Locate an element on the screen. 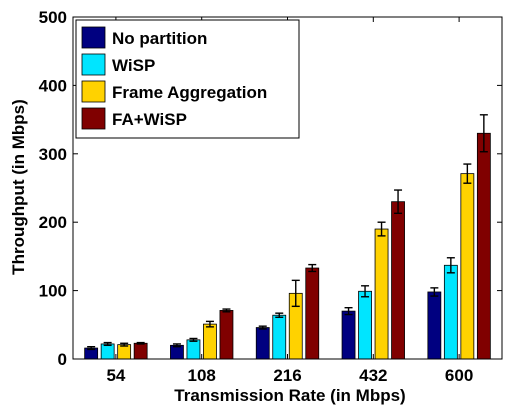 This screenshot has width=505, height=411. y-tick-label: 400 is located at coordinates (53, 85).